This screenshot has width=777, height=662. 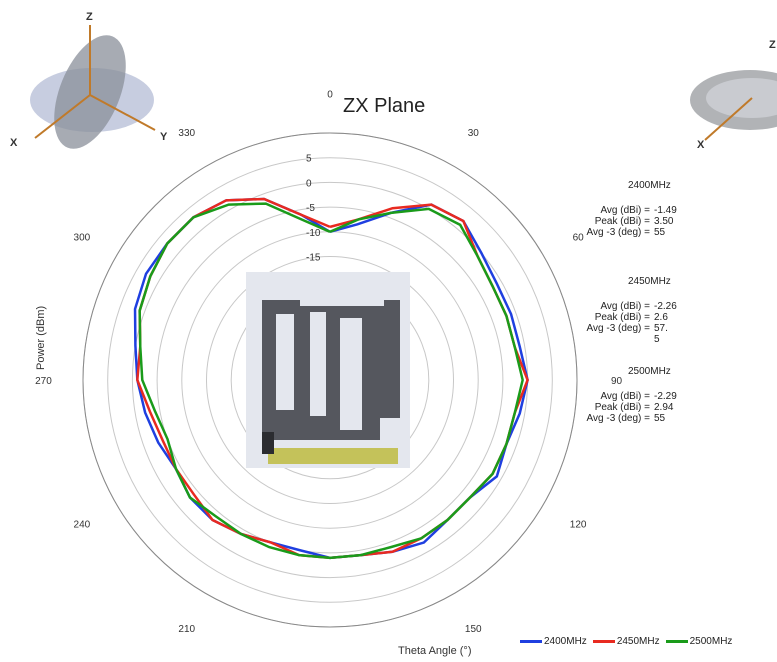 I want to click on radial-tick-labels: 5 0 -5 -10 -15, so click(x=313, y=209).